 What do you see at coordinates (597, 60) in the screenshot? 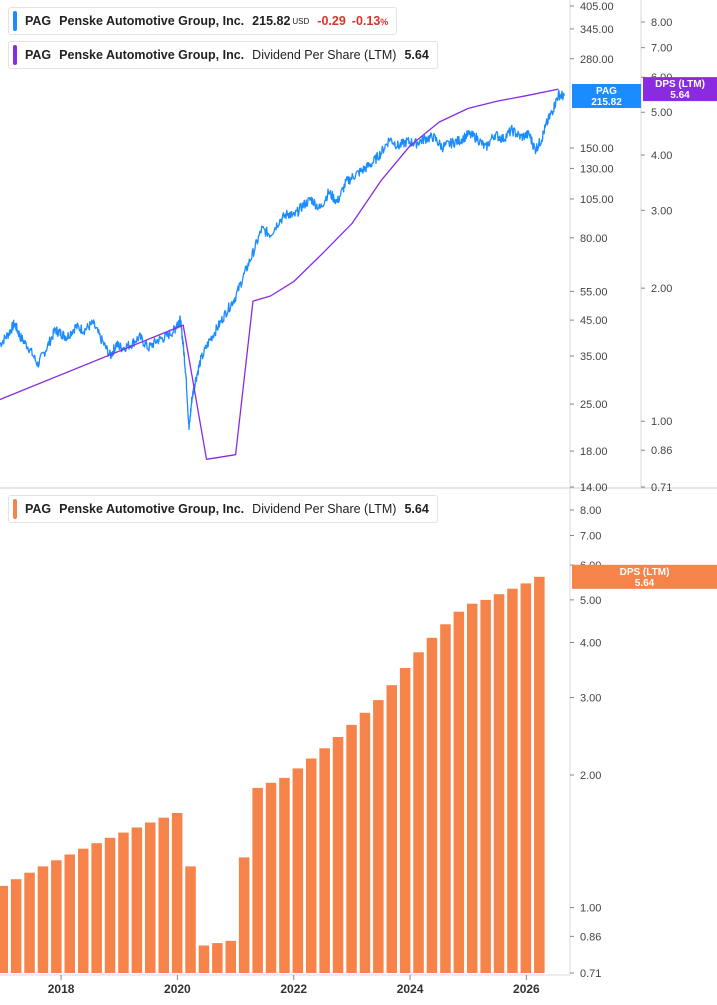
I see `price-tick-label: 280.00` at bounding box center [597, 60].